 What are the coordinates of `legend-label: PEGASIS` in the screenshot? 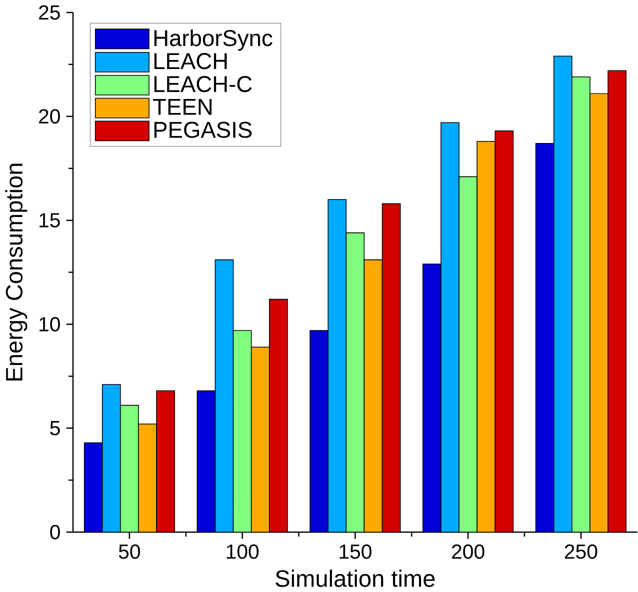 It's located at (203, 130).